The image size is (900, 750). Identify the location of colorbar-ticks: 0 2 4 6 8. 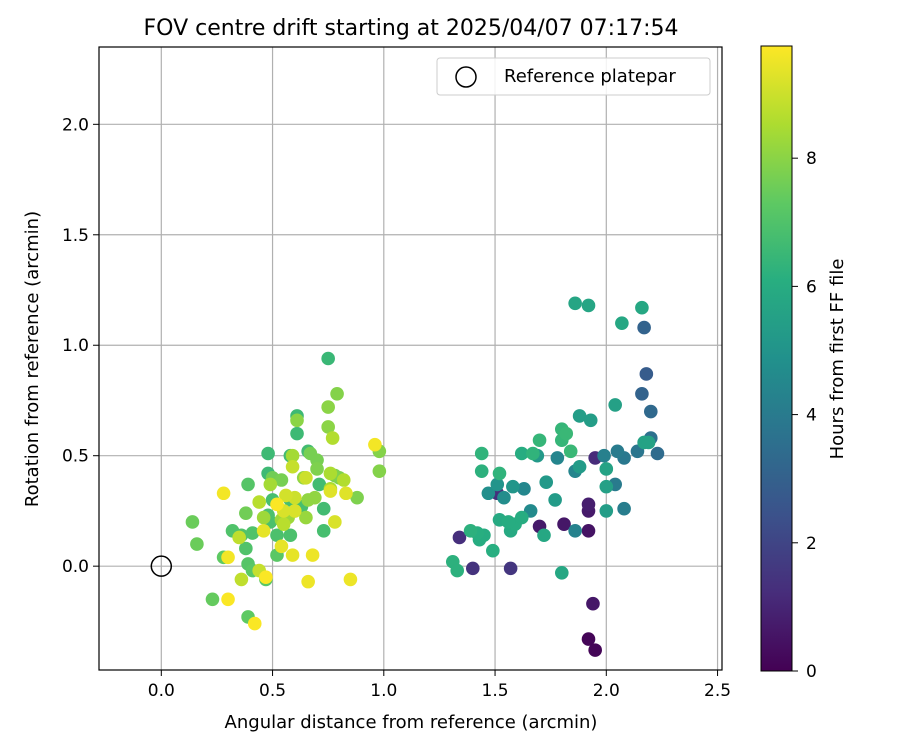
(804, 415).